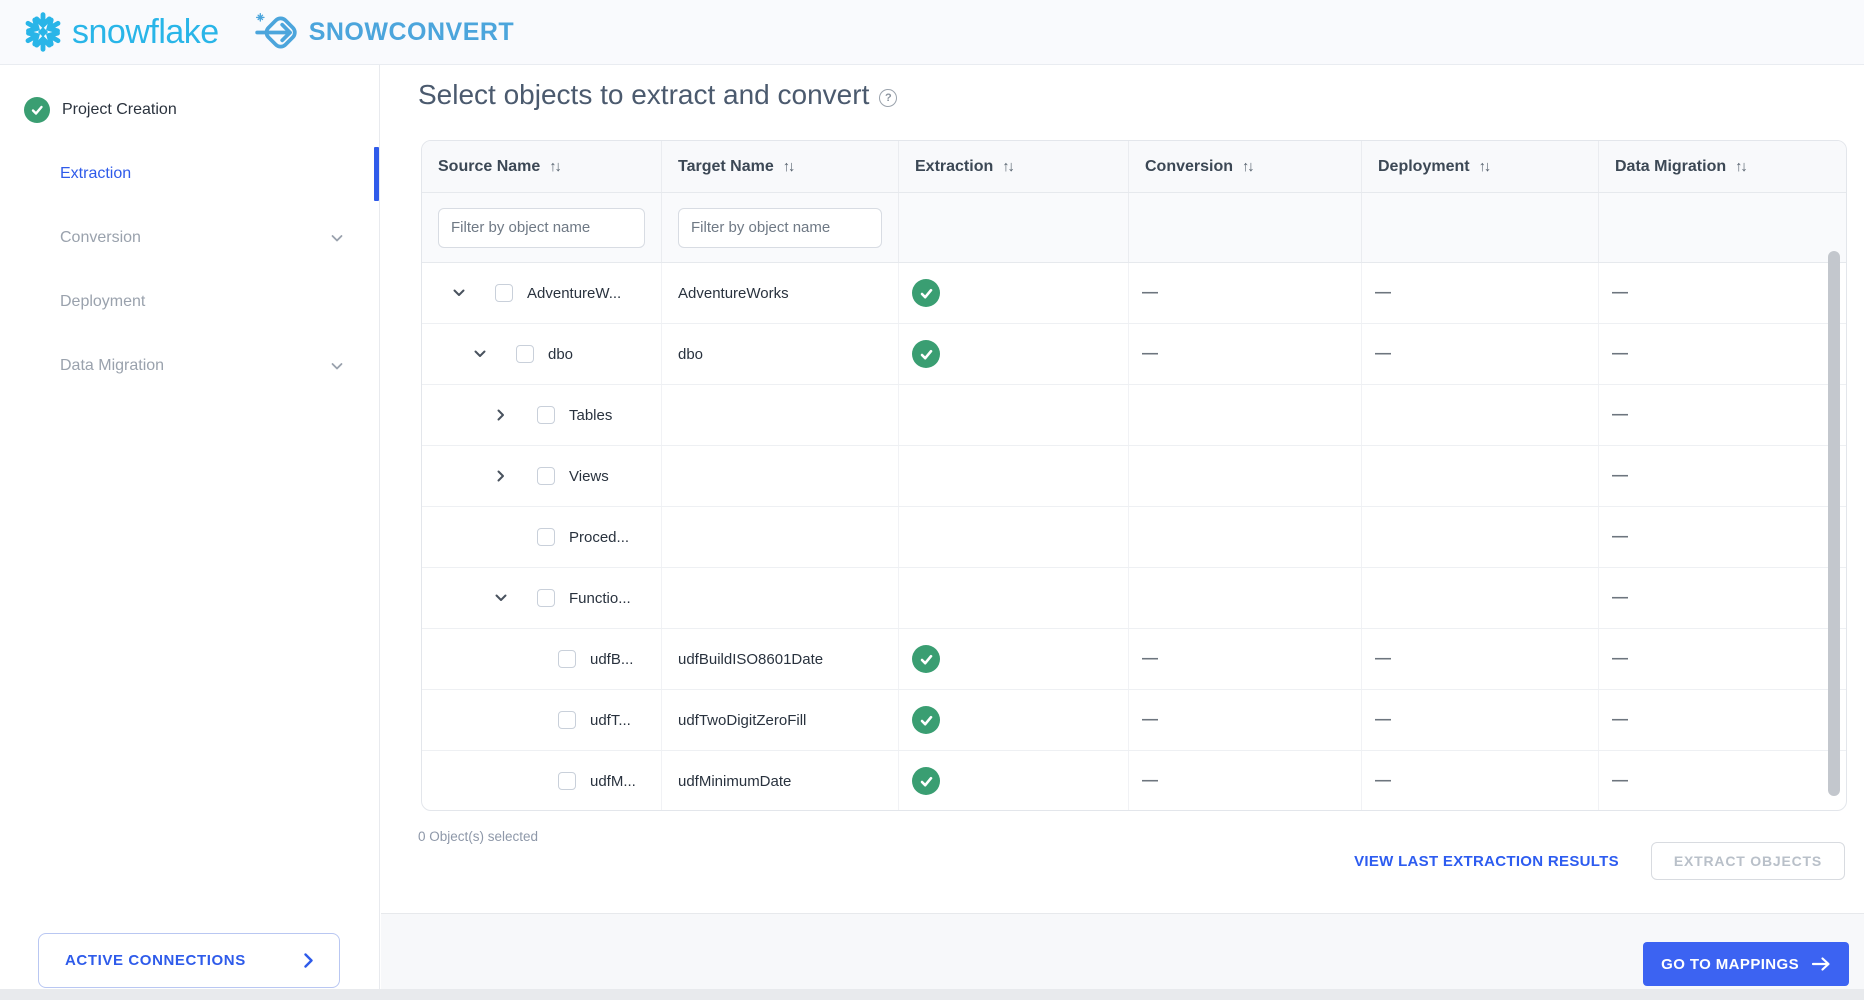 Image resolution: width=1864 pixels, height=1000 pixels. I want to click on table-row: udfB... udfBuildISO8601Date — — —, so click(1134, 659).